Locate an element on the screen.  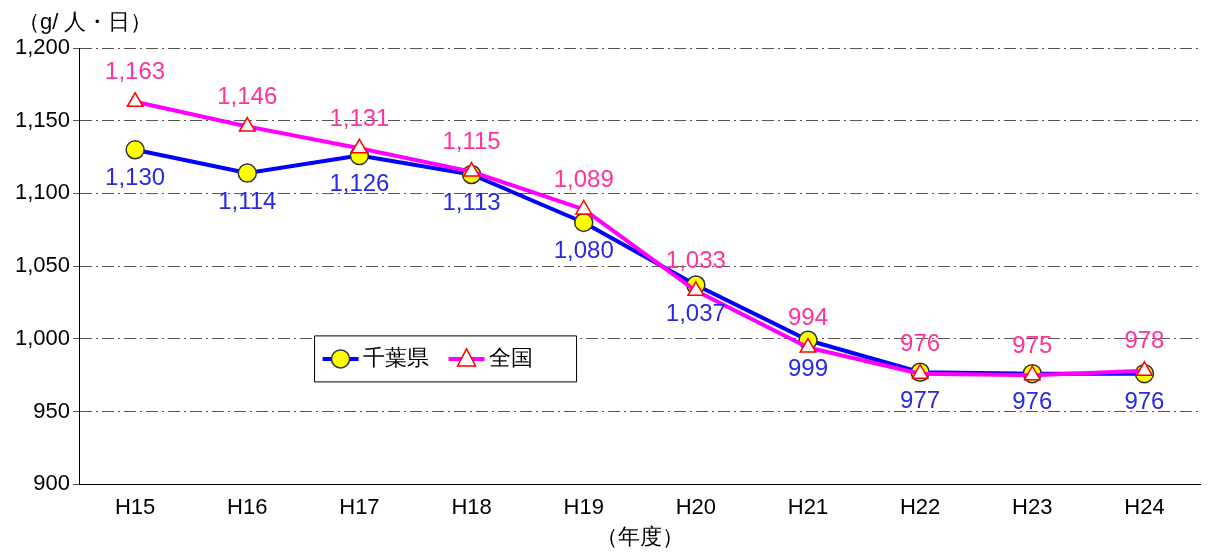
data-label: 1,113 is located at coordinates (471, 202).